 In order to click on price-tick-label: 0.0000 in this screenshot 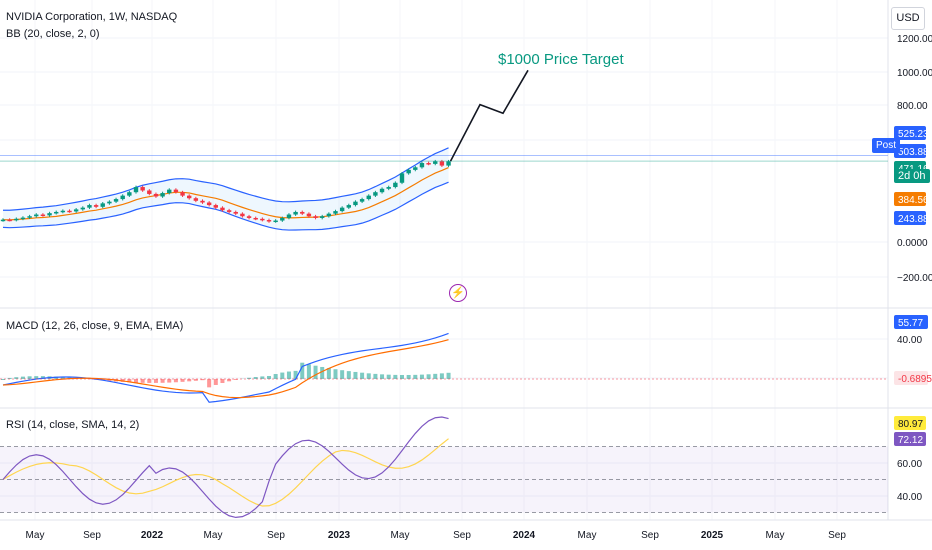, I will do `click(912, 243)`.